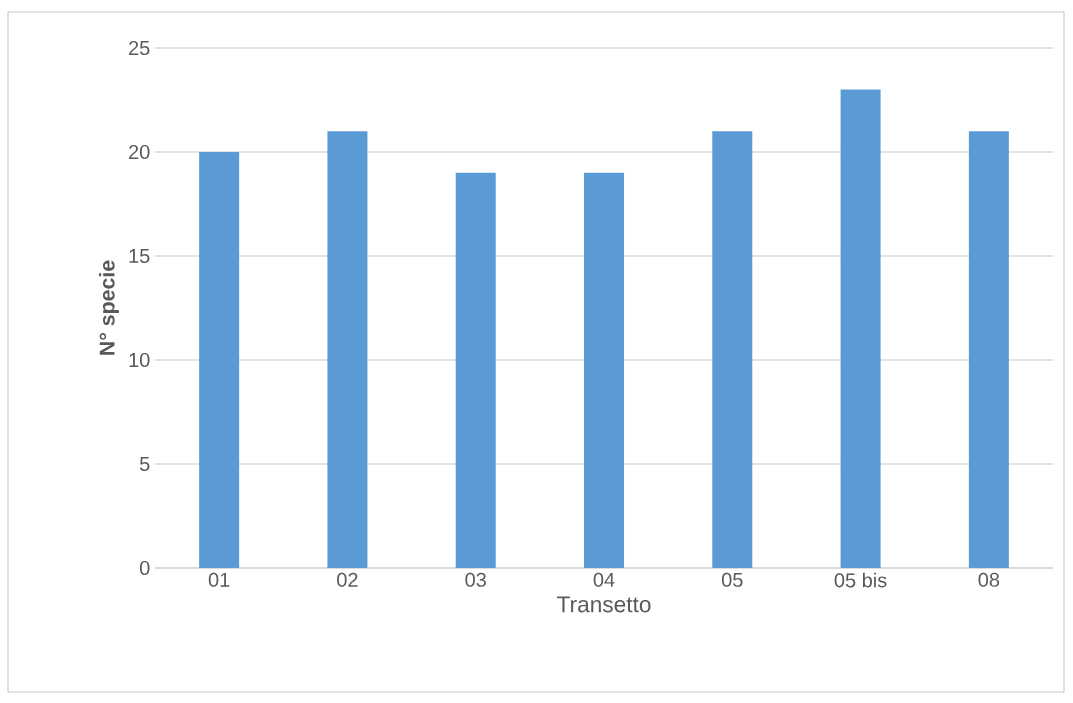  What do you see at coordinates (144, 568) in the screenshot?
I see `y-tick-label: 0` at bounding box center [144, 568].